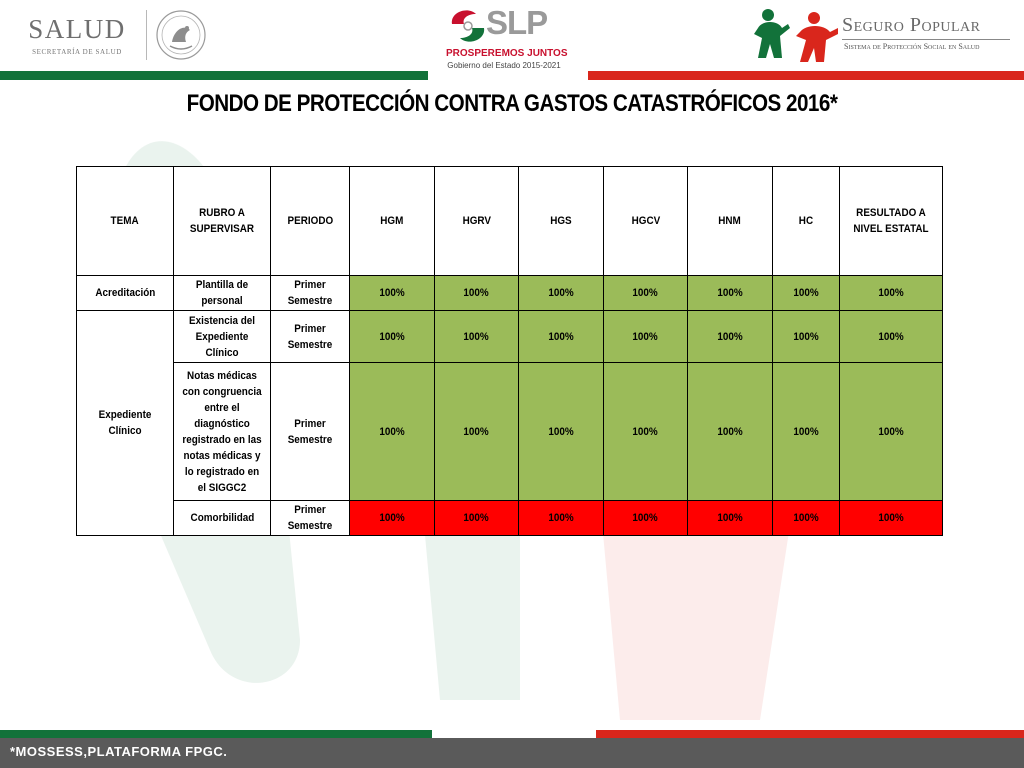 The image size is (1024, 768). Describe the element at coordinates (517, 22) in the screenshot. I see `slp-logo-name: SLP` at that location.